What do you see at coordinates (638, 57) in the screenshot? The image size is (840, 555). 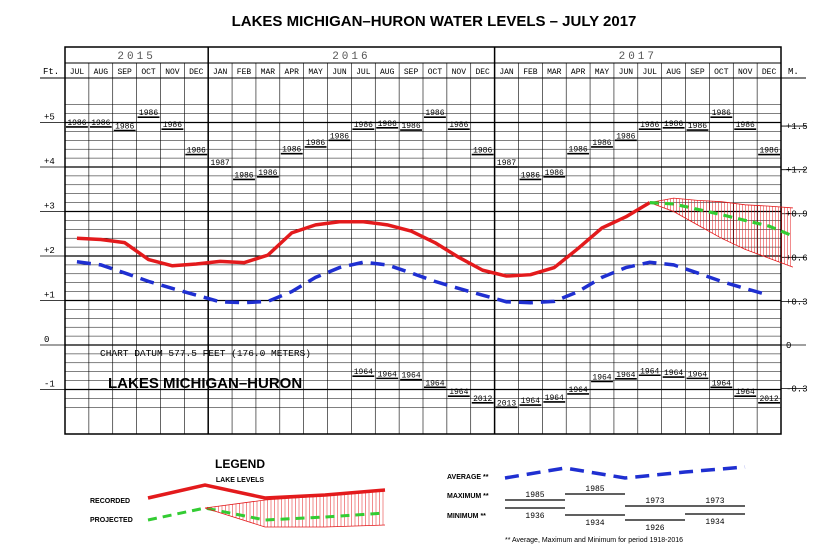 I see `year-label: 2017` at bounding box center [638, 57].